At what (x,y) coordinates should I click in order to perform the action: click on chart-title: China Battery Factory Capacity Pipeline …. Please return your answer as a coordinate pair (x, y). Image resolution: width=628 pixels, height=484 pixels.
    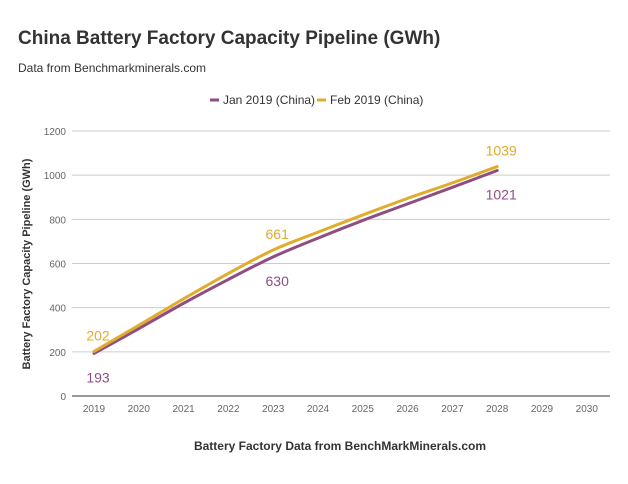
    Looking at the image, I should click on (229, 38).